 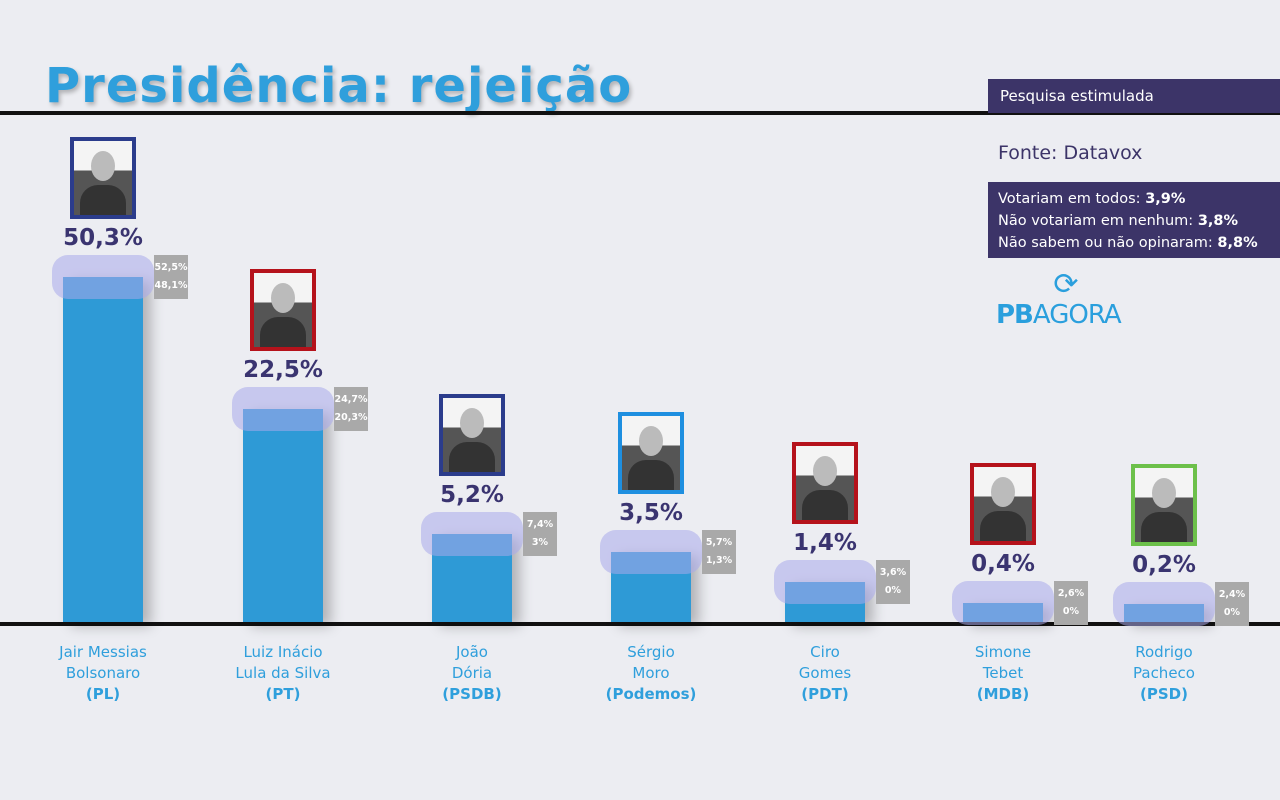 I want to click on name-line: Moro, so click(x=651, y=673).